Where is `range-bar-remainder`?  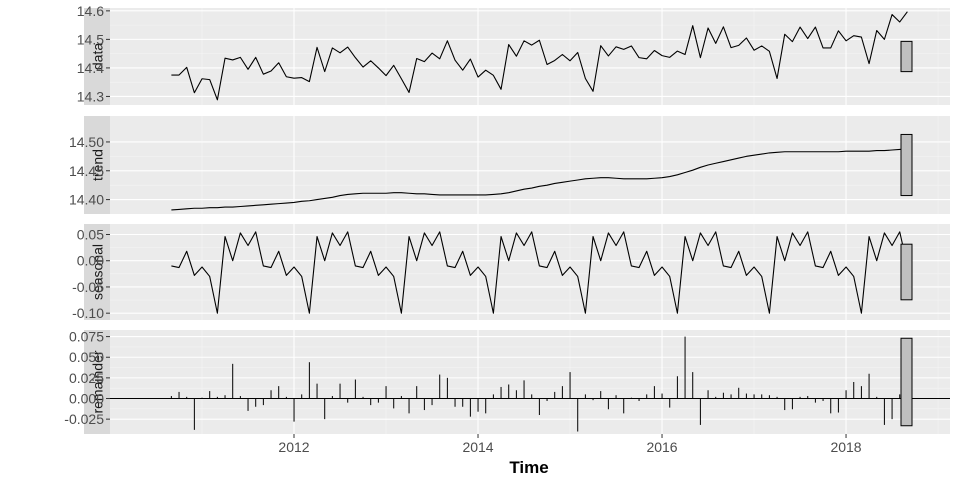
range-bar-remainder is located at coordinates (906, 381).